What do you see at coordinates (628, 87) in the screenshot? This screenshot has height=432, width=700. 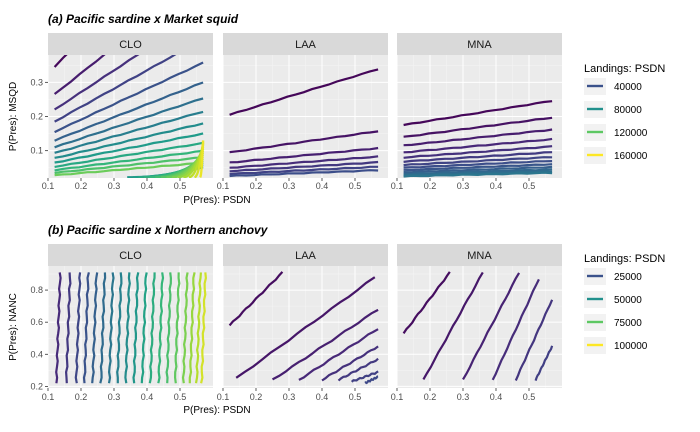 I see `legend-label: 40000` at bounding box center [628, 87].